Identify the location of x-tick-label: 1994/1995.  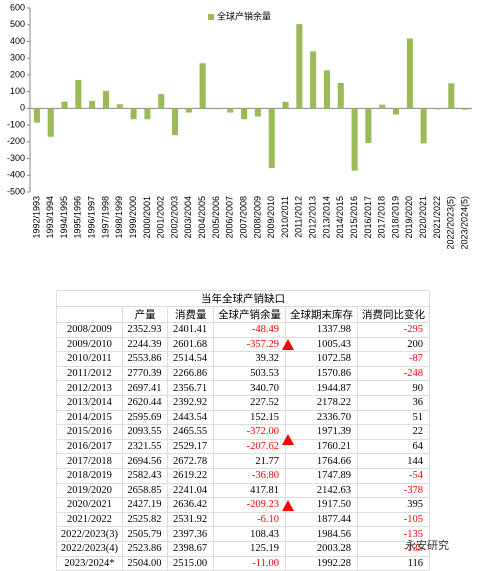
(64, 217).